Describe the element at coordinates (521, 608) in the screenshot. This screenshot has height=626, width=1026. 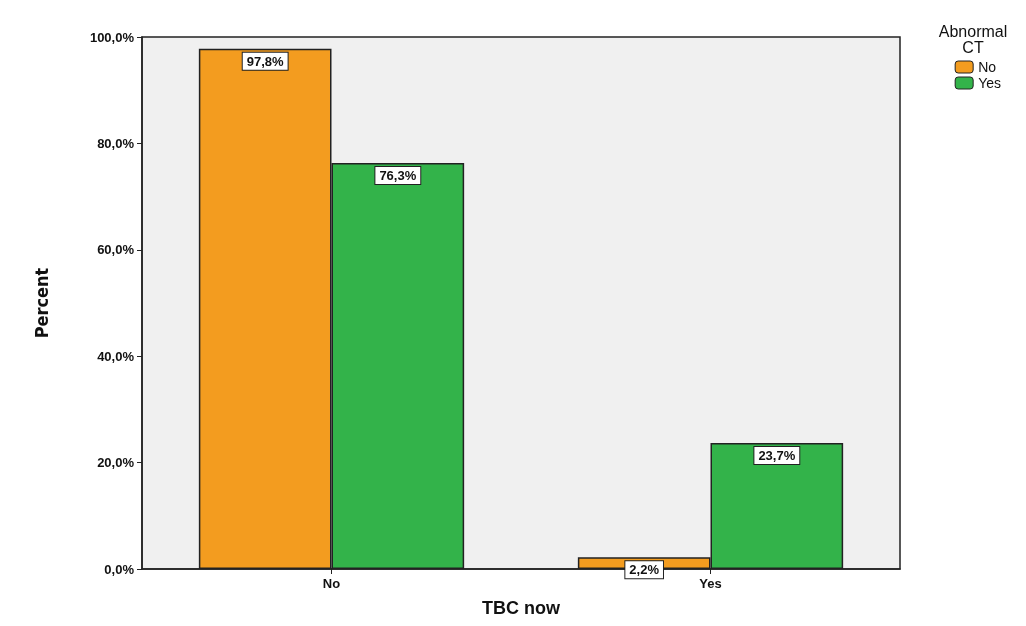
I see `x-axis-title: TBC now` at that location.